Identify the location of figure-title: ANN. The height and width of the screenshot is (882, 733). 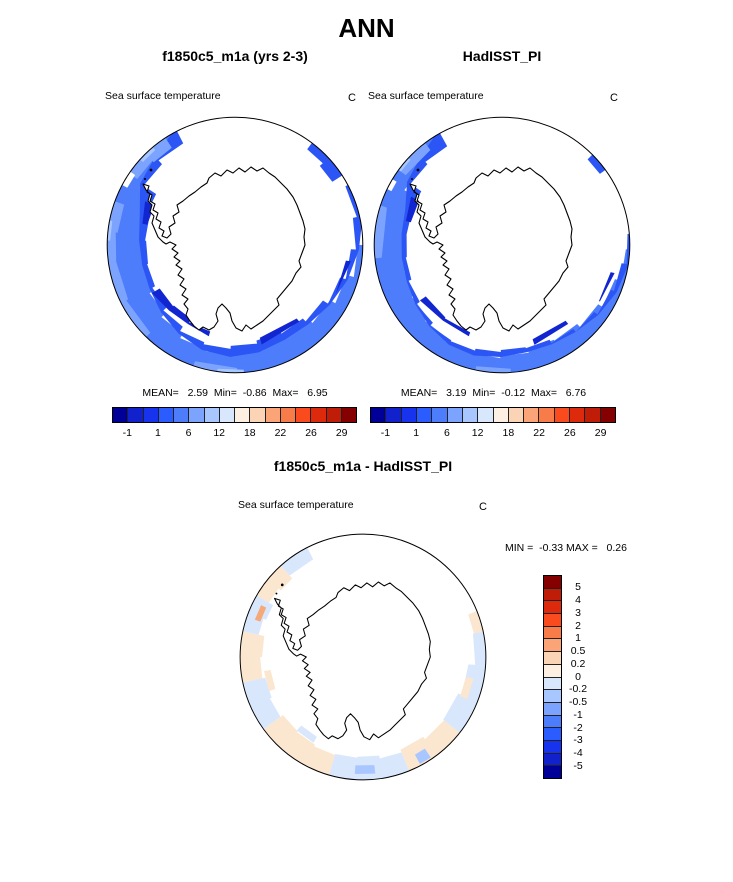
(366, 28).